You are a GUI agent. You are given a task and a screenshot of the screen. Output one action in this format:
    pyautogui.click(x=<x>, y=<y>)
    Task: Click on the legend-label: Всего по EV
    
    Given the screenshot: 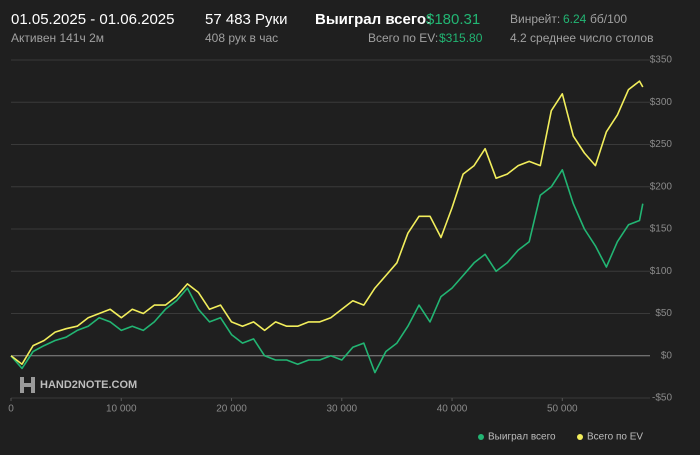 What is the action you would take?
    pyautogui.click(x=615, y=437)
    